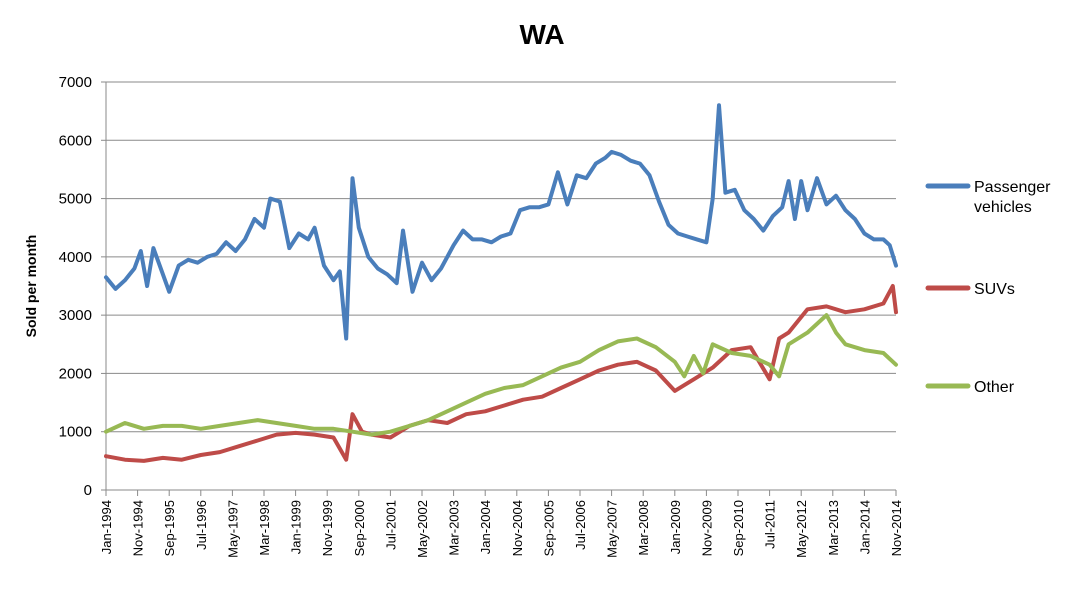 This screenshot has width=1084, height=592. What do you see at coordinates (138, 528) in the screenshot?
I see `x-tick-label: Nov-1994` at bounding box center [138, 528].